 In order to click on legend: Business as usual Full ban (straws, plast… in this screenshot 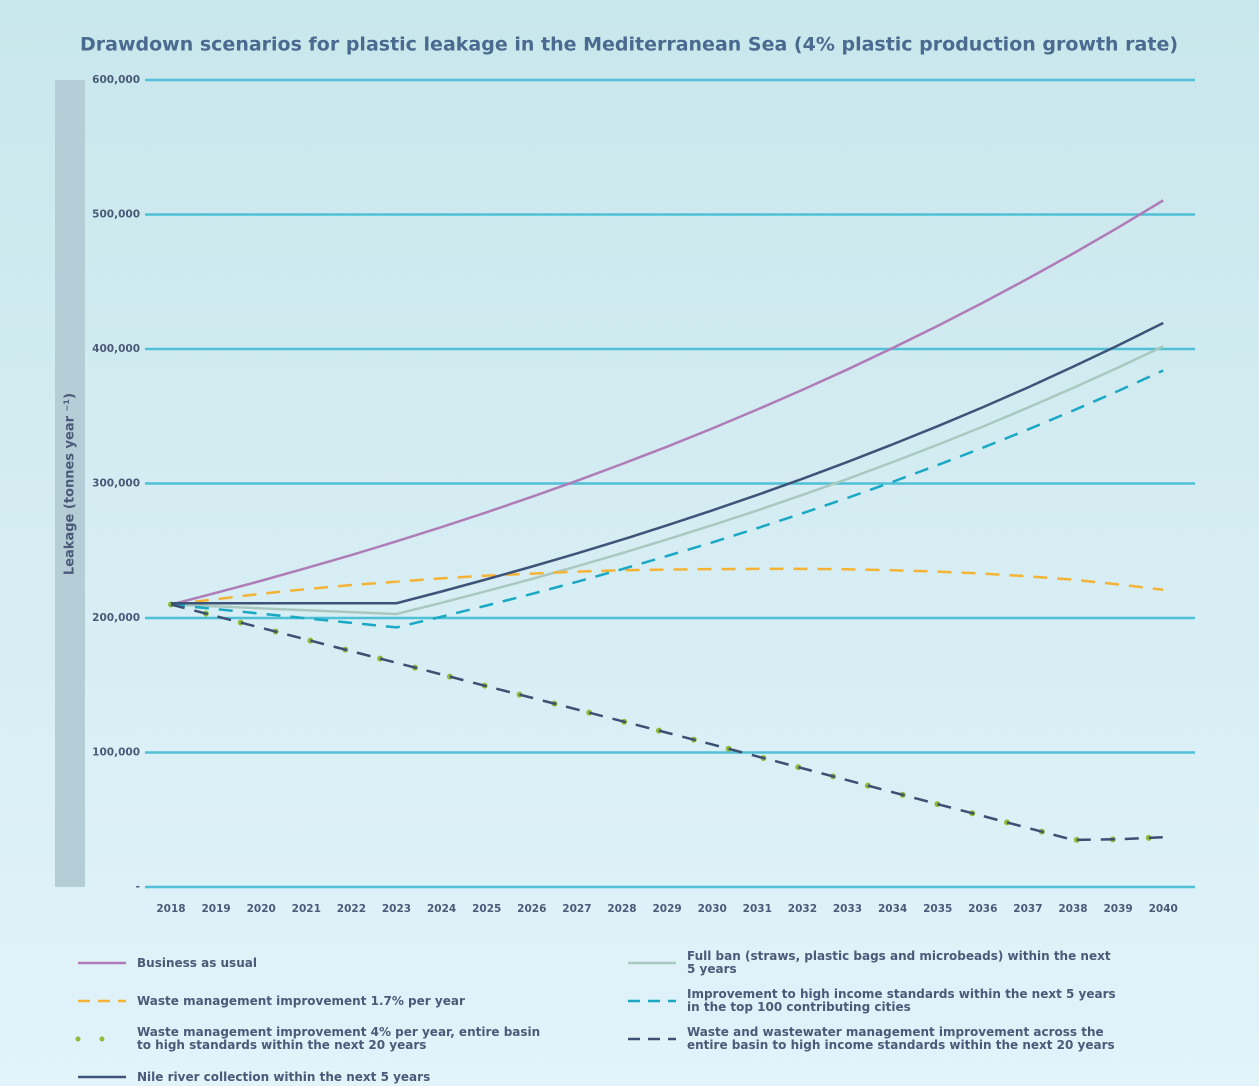, I will do `click(650, 1015)`.